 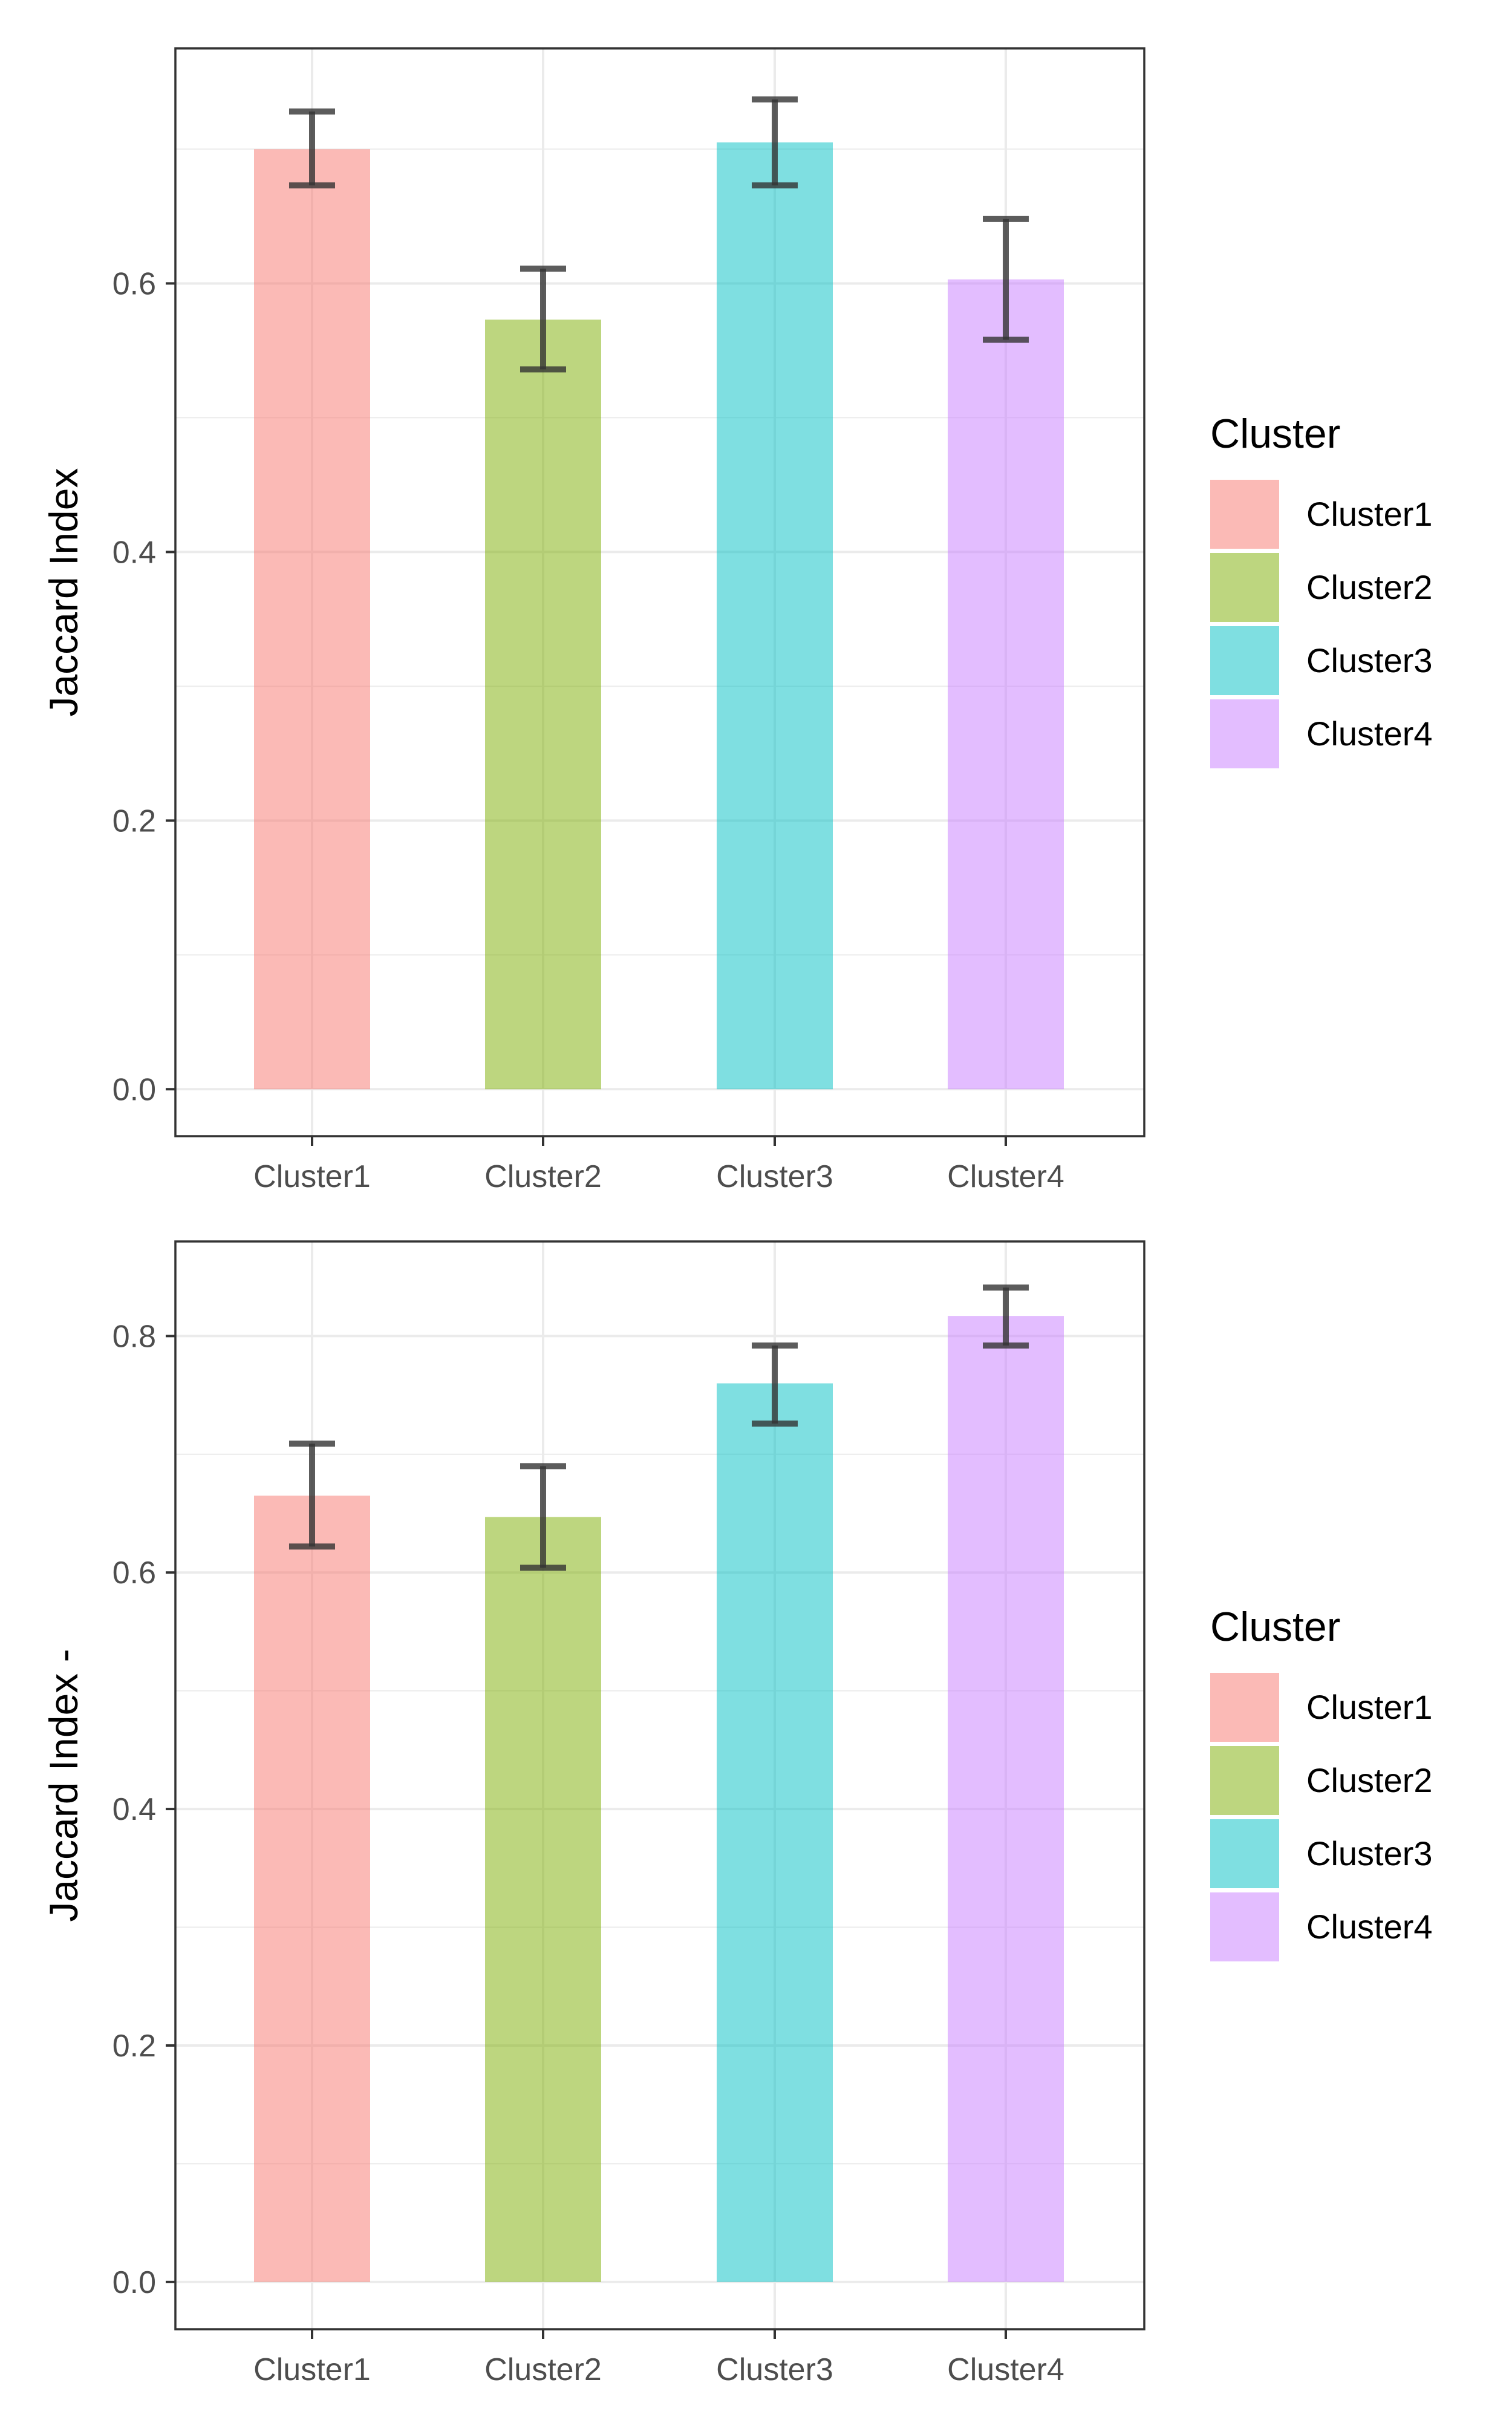 I want to click on y-tick-label: 0.8, so click(x=134, y=1336).